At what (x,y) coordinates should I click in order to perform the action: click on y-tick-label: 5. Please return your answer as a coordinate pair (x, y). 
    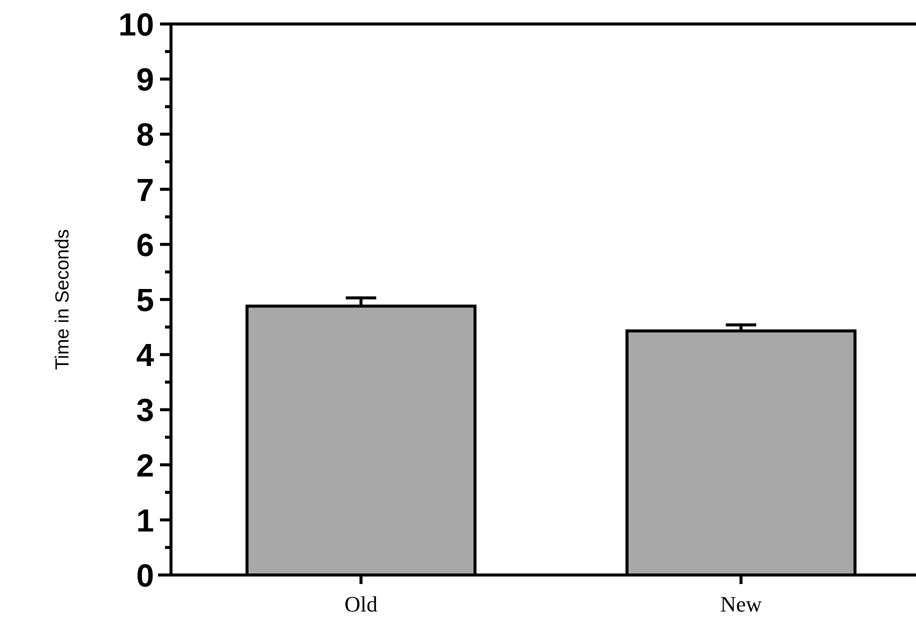
    Looking at the image, I should click on (145, 300).